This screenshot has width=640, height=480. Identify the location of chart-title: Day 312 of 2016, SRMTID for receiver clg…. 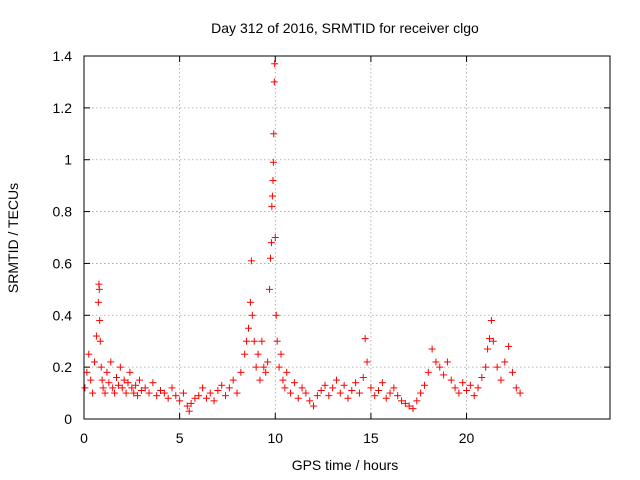
(345, 28).